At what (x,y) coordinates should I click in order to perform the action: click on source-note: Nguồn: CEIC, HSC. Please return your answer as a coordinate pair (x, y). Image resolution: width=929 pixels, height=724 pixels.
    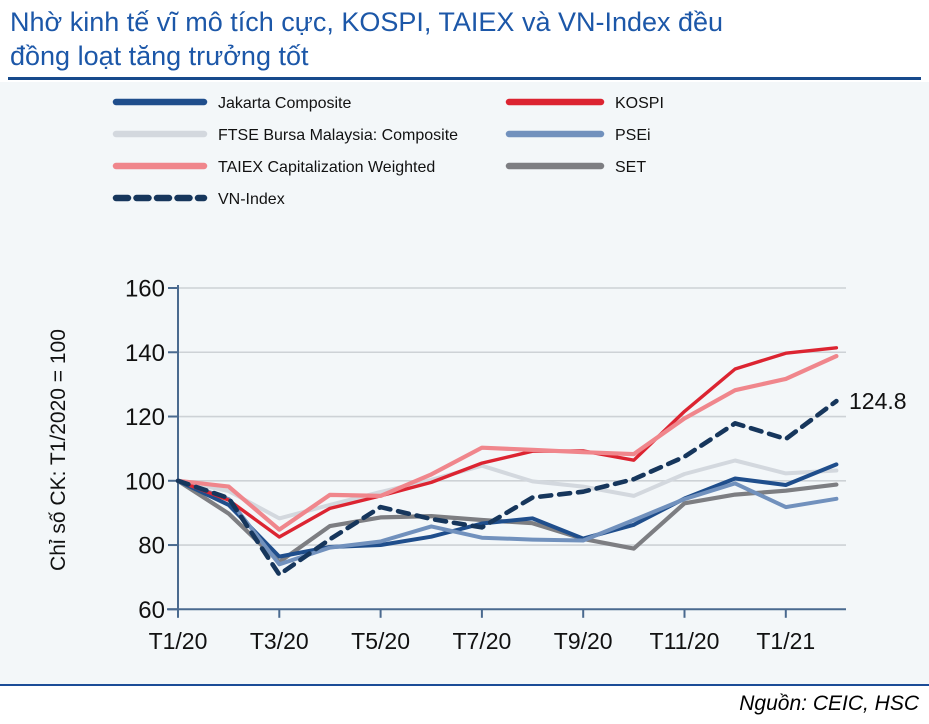
    Looking at the image, I should click on (829, 703).